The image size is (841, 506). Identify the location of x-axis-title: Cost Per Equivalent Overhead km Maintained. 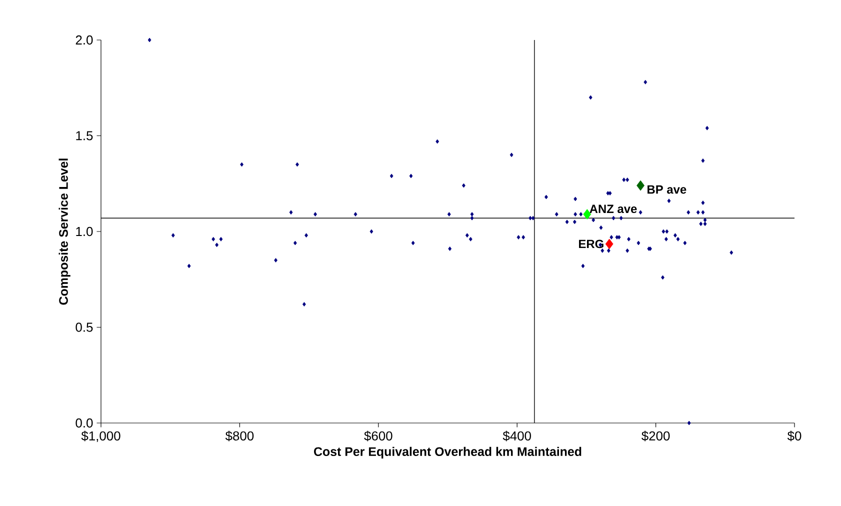
(448, 452).